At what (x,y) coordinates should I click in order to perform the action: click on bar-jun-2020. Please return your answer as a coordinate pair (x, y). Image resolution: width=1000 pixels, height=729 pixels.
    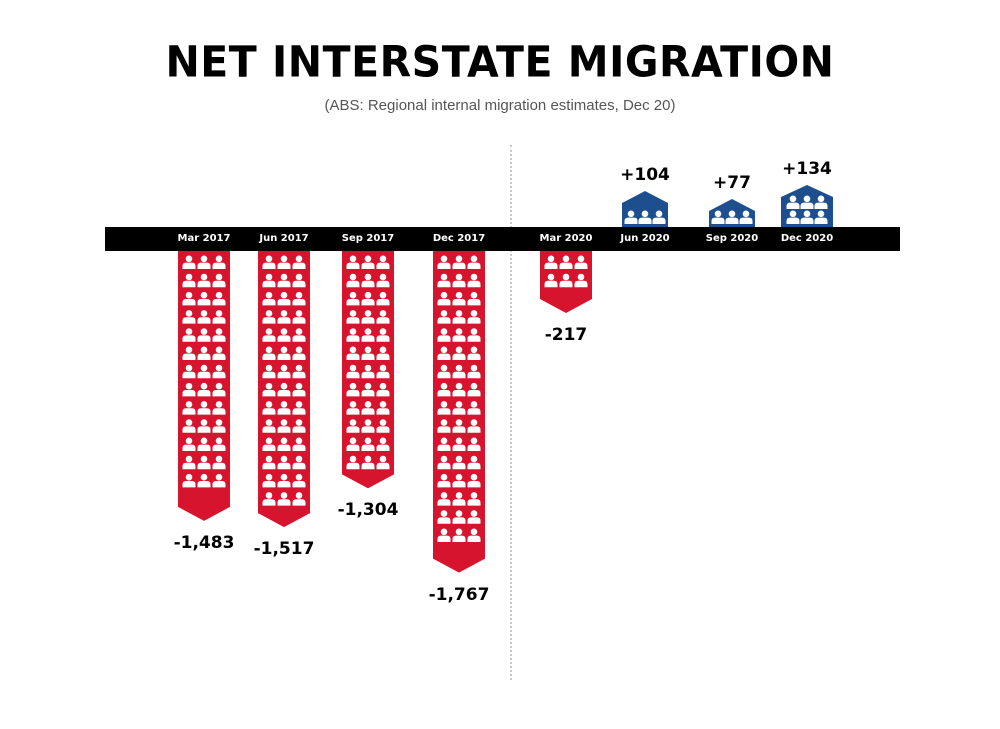
    Looking at the image, I should click on (645, 209).